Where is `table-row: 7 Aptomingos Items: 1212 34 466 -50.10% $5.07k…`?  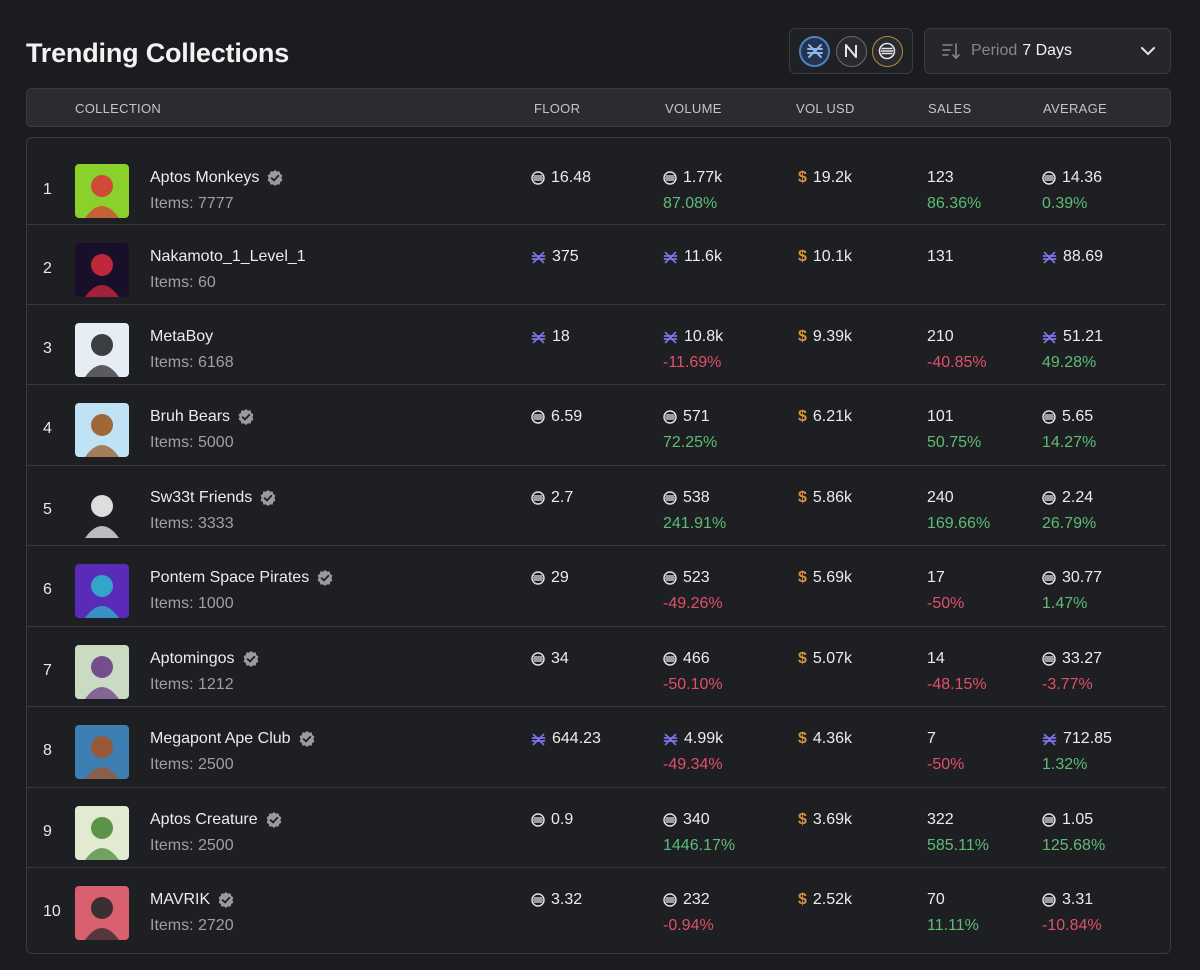 table-row: 7 Aptomingos Items: 1212 34 466 -50.10% $5.07k… is located at coordinates (596, 667).